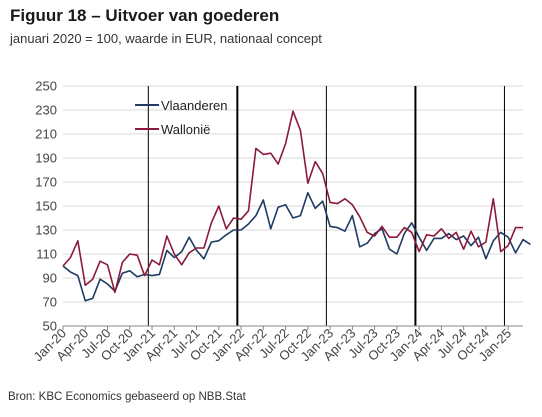  What do you see at coordinates (46, 230) in the screenshot?
I see `y-tick-label: 130` at bounding box center [46, 230].